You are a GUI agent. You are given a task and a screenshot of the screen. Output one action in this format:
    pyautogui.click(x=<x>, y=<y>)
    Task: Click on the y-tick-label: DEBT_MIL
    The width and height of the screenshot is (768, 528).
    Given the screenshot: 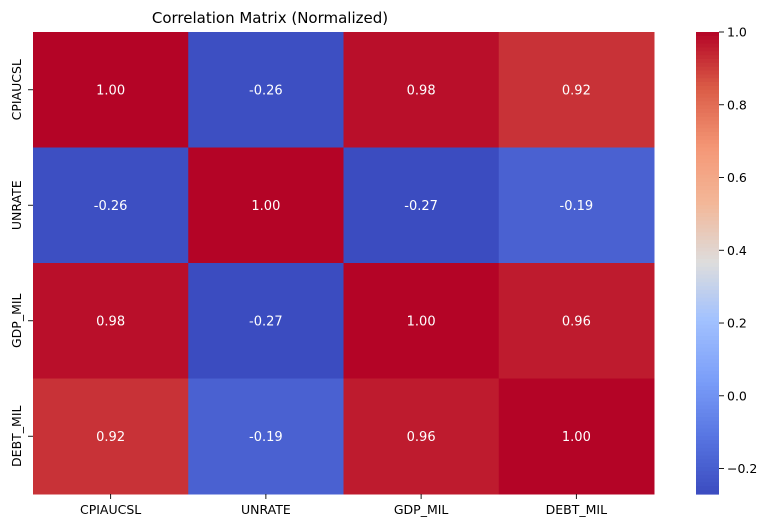 What is the action you would take?
    pyautogui.click(x=16, y=436)
    